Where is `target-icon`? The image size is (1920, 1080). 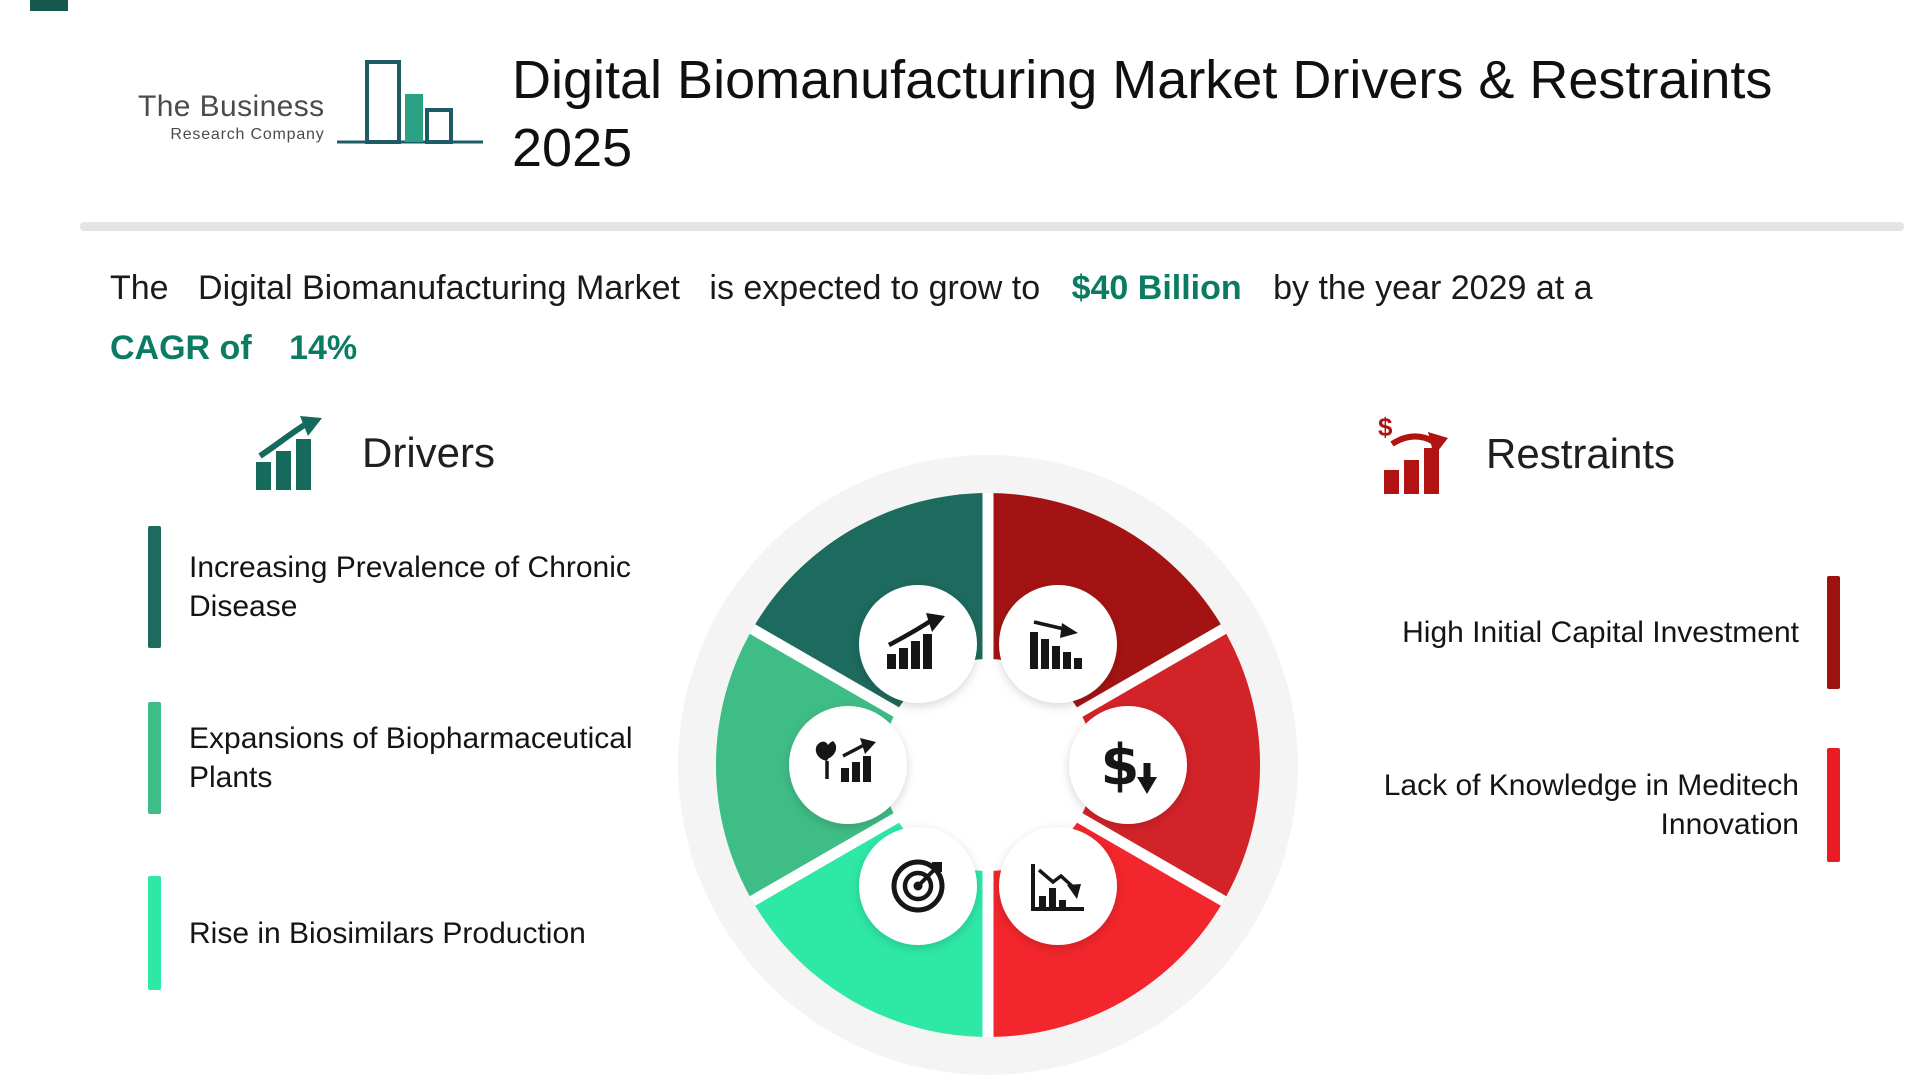
target-icon is located at coordinates (918, 886).